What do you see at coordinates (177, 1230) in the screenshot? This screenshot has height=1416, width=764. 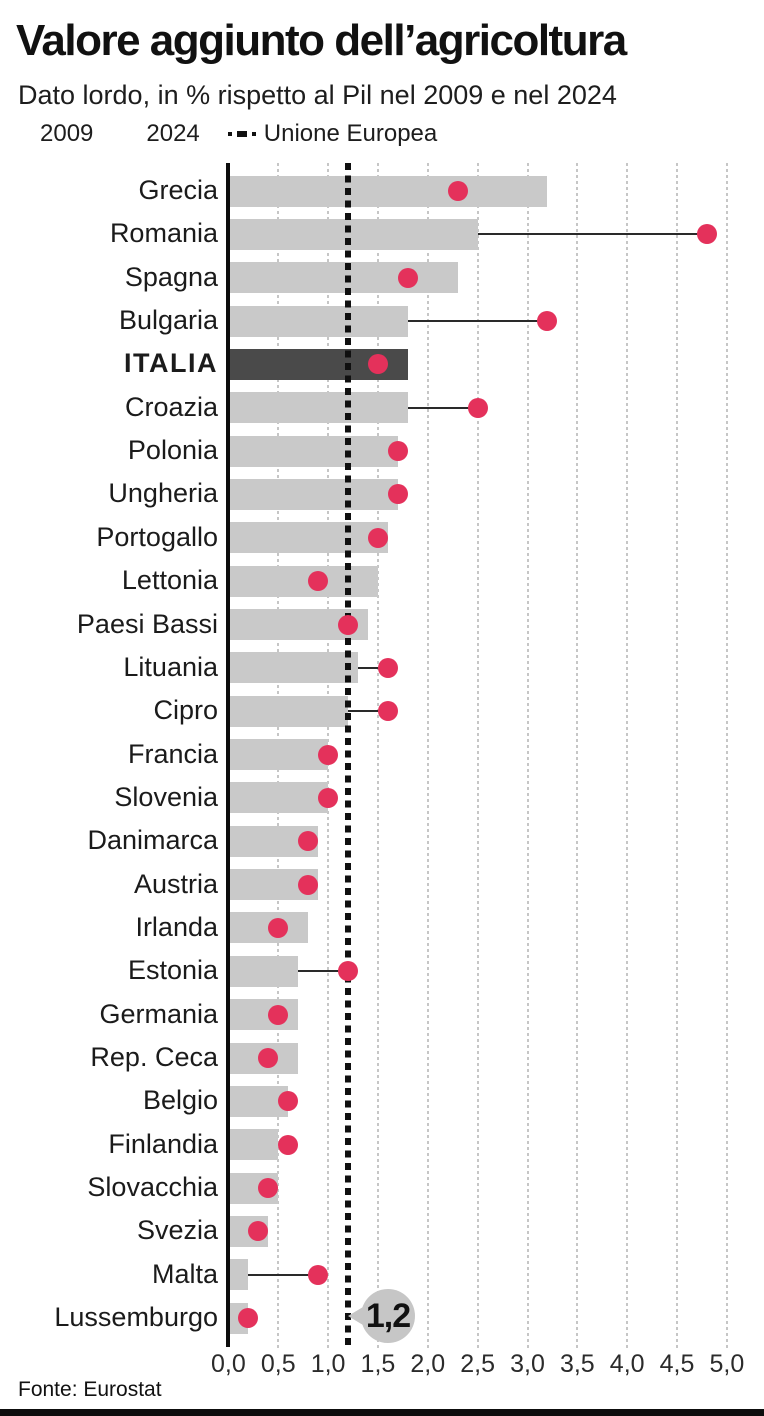 I see `category-label: Svezia` at bounding box center [177, 1230].